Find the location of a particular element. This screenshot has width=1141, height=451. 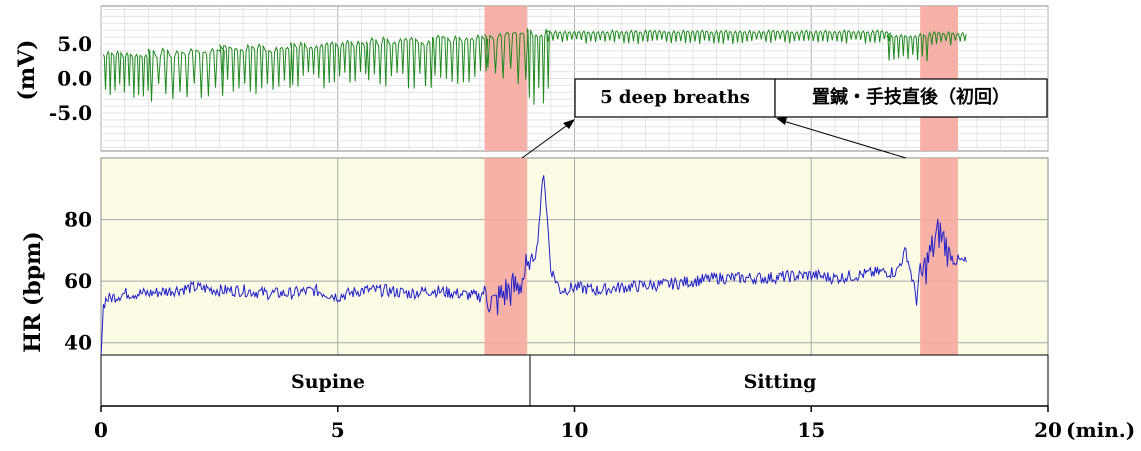

ecg-series-line is located at coordinates (534, 66).